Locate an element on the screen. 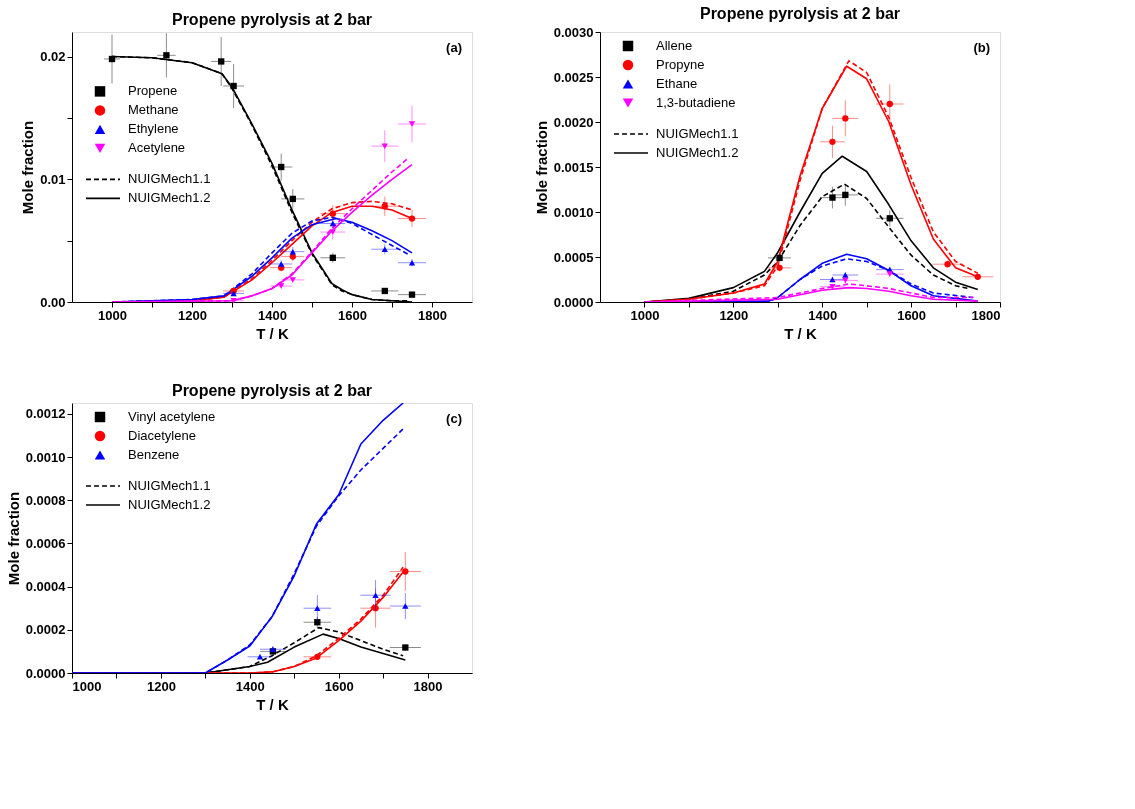 Image resolution: width=1135 pixels, height=809 pixels. legend-label: Ethylene is located at coordinates (153, 129).